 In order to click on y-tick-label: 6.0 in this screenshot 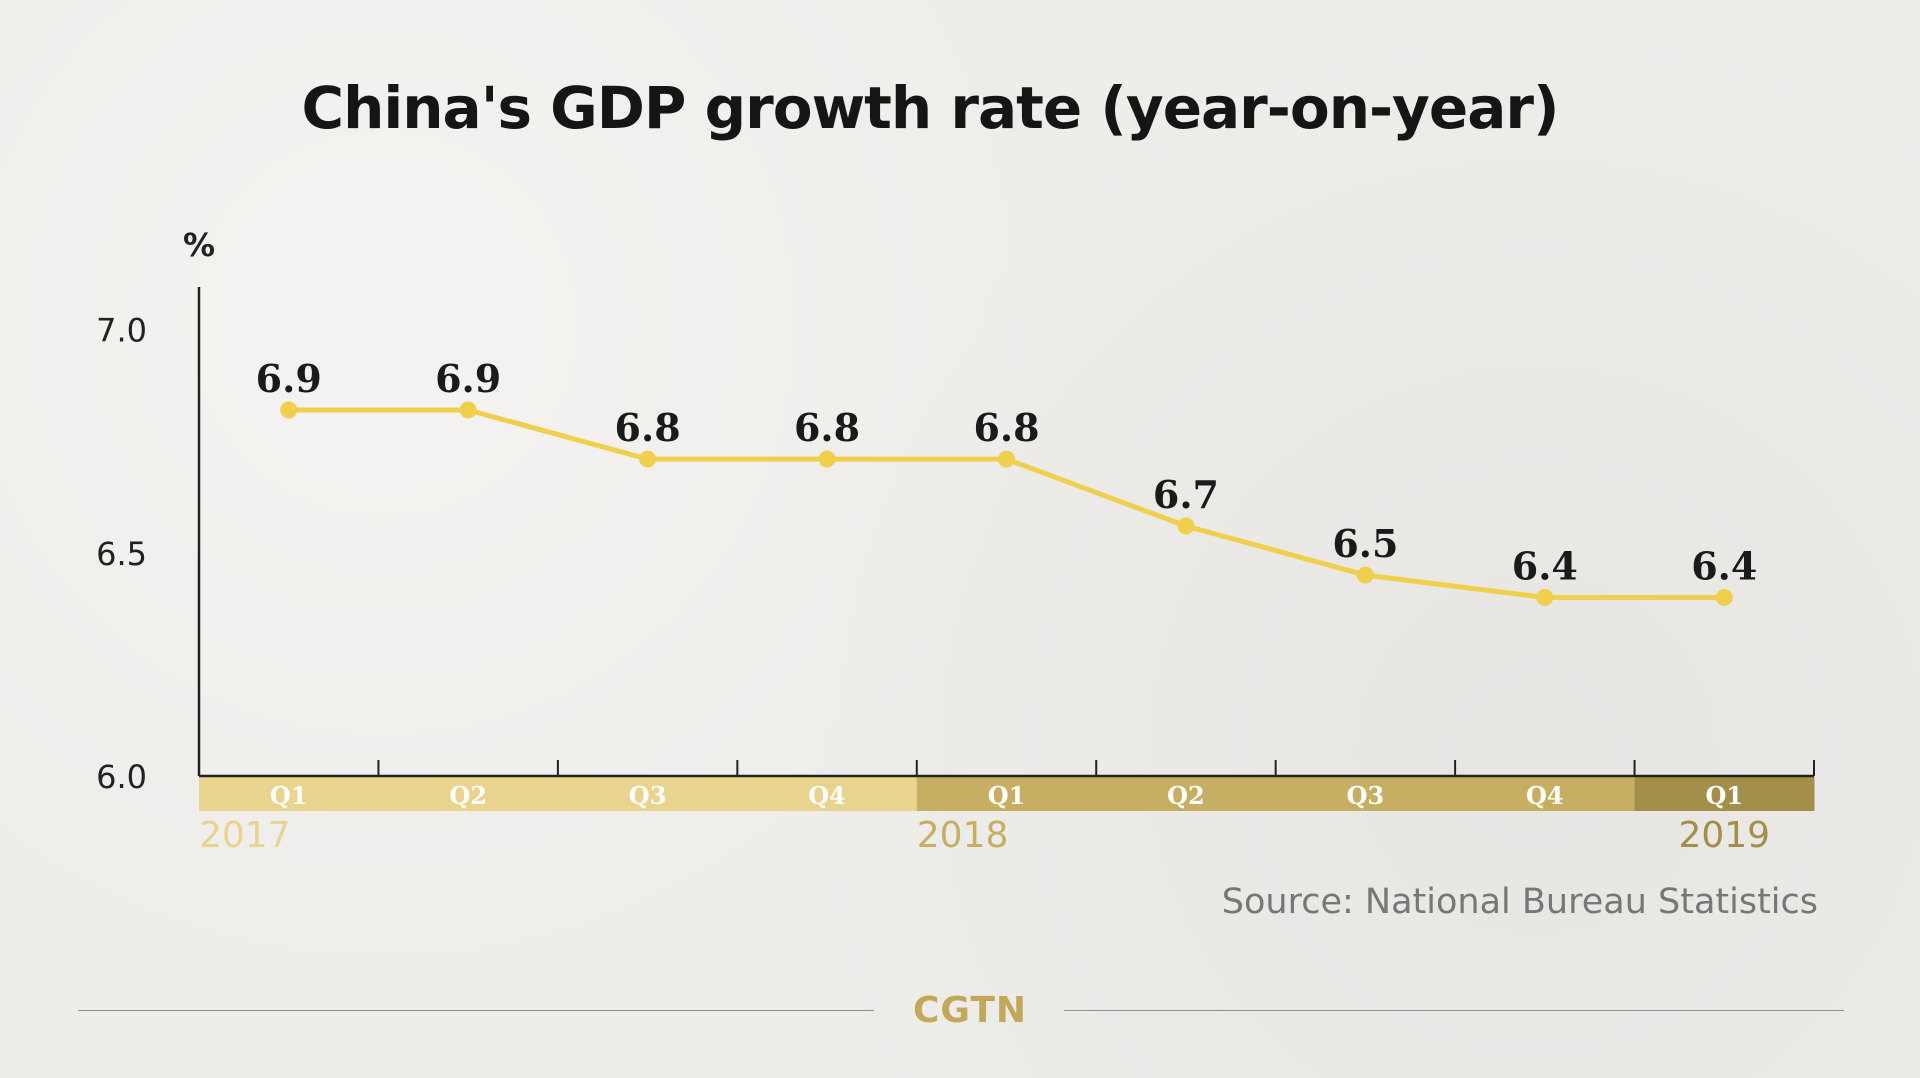, I will do `click(121, 777)`.